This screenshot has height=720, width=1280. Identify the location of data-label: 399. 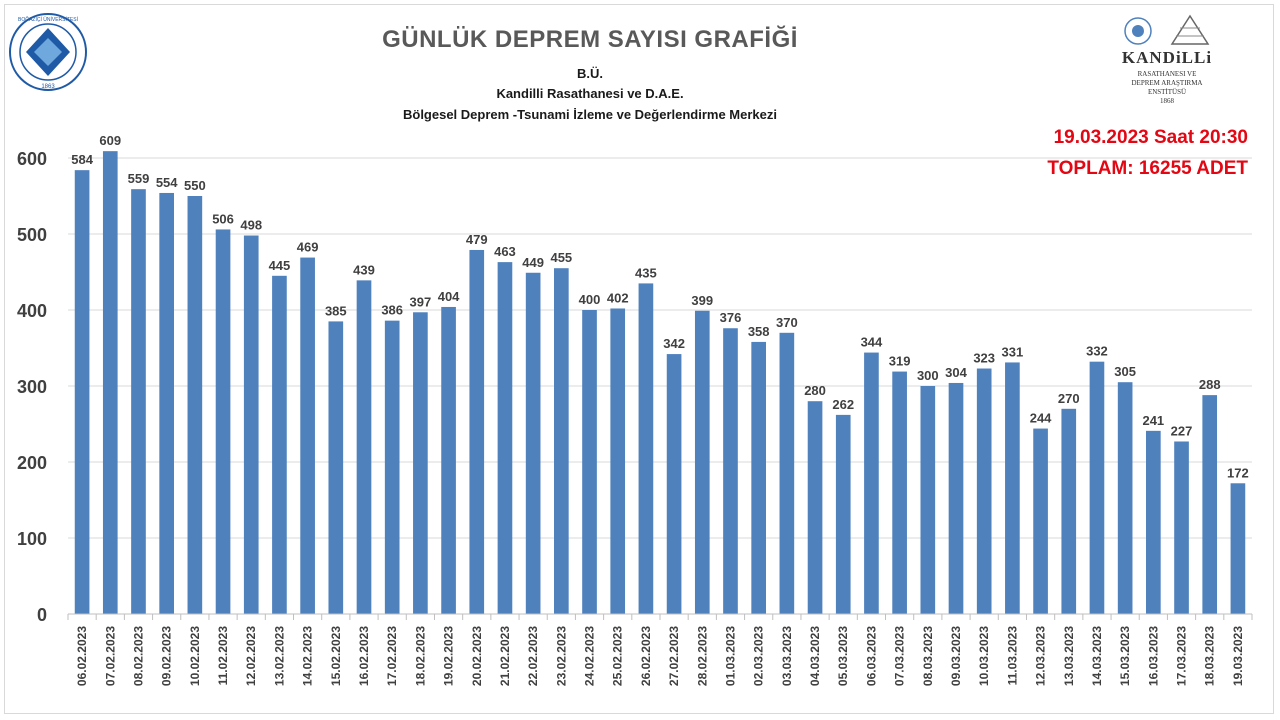
(702, 300).